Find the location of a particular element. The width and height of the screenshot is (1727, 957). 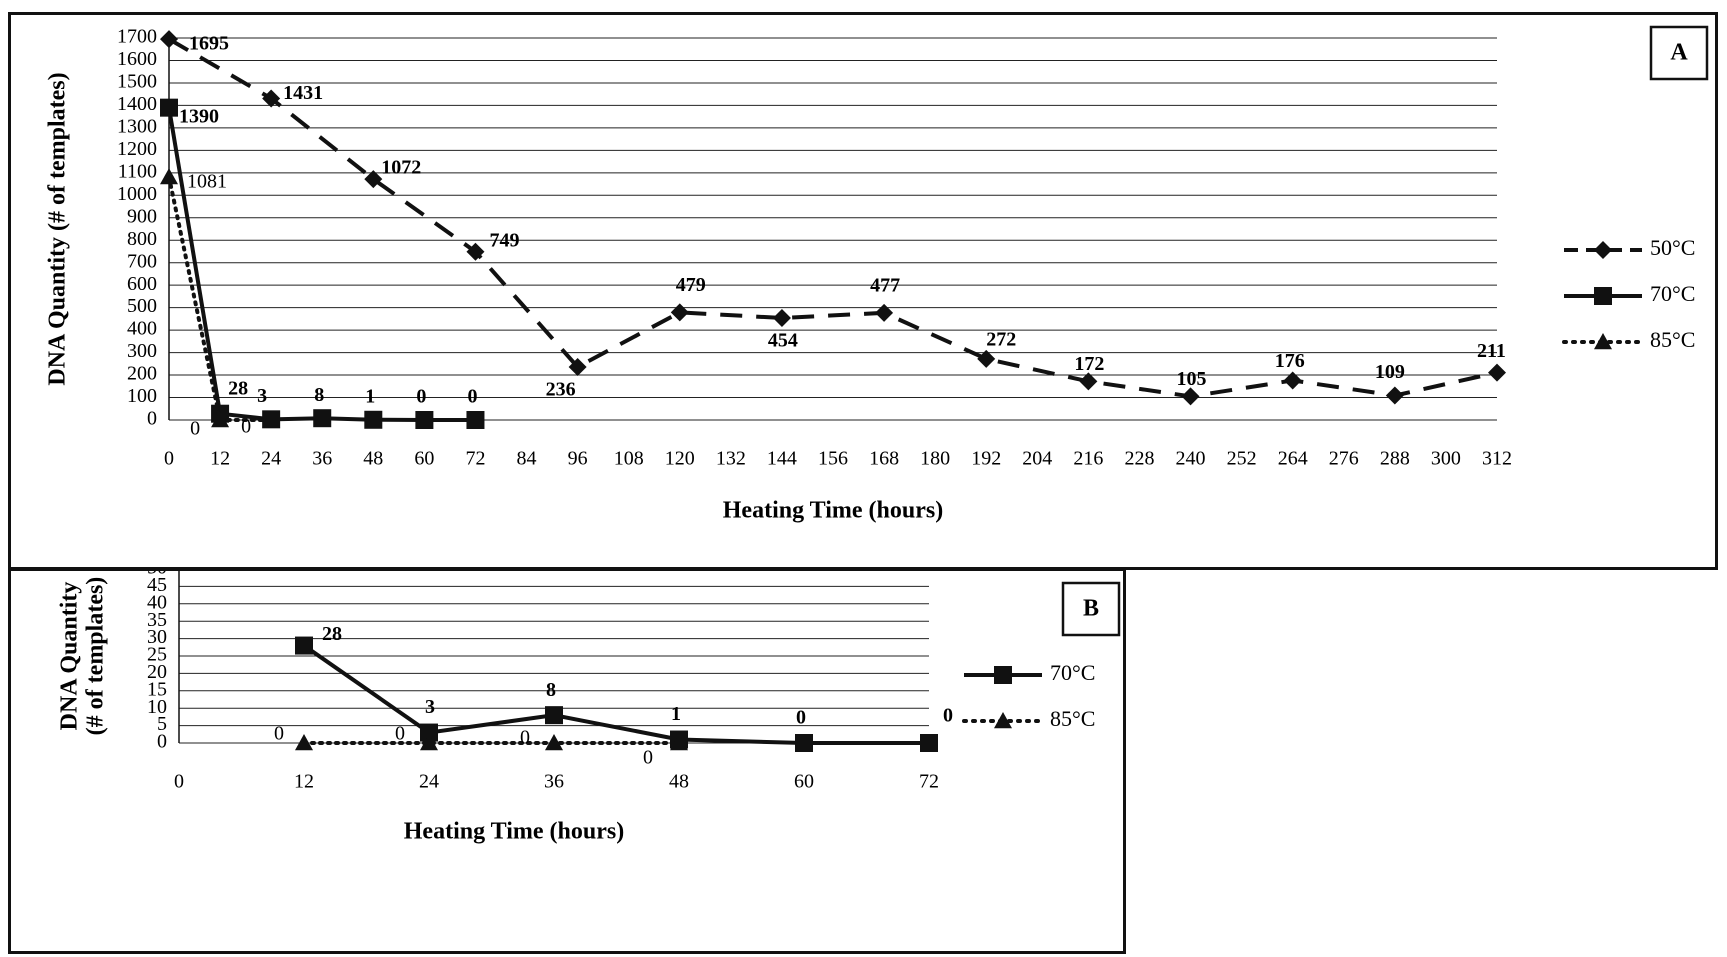

y-tick-label: 1000 is located at coordinates (137, 194).